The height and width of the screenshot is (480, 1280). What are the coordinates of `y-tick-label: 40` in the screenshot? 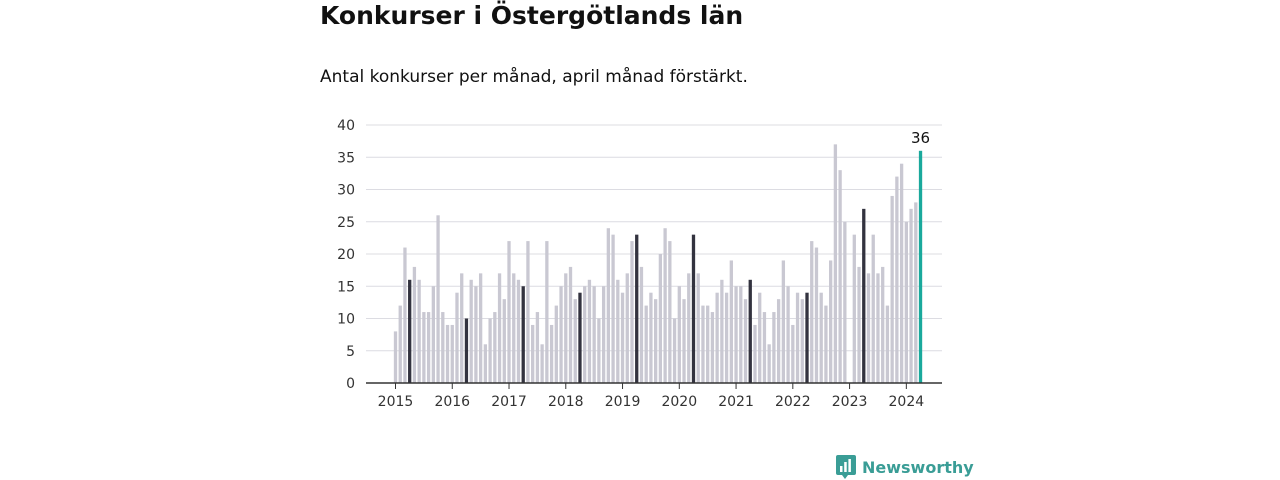 It's located at (346, 126).